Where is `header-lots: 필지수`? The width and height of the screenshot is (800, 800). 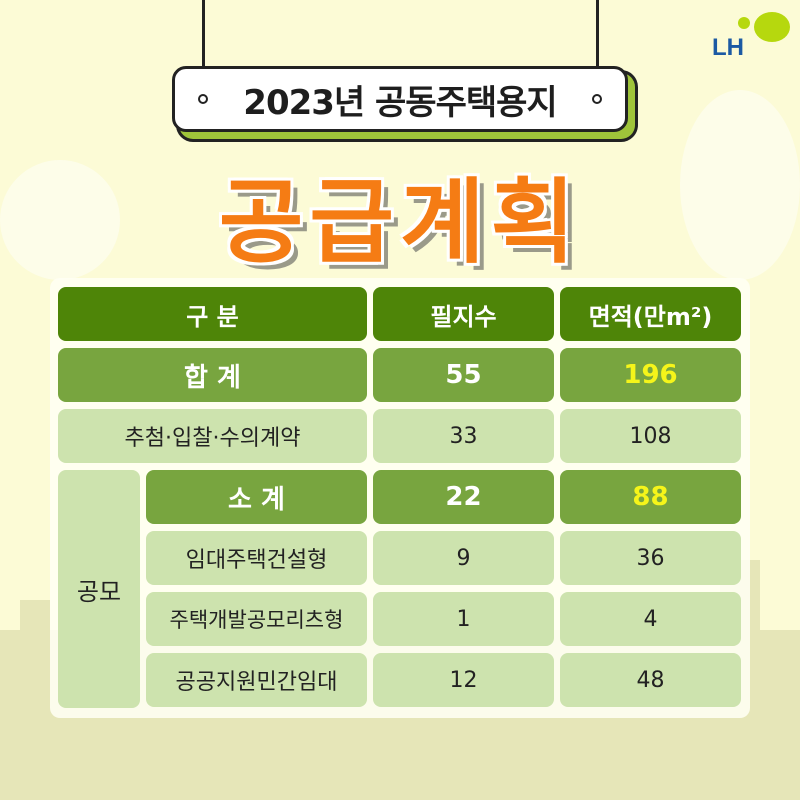 header-lots: 필지수 is located at coordinates (463, 314).